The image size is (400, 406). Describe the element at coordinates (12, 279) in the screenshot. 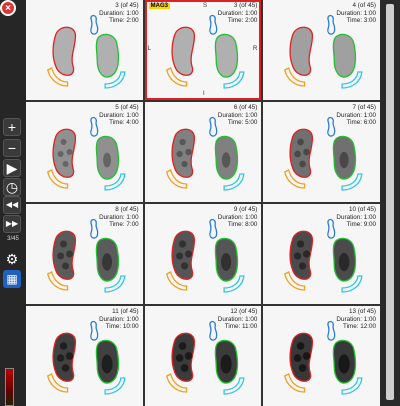

I see `layers-icon: ▦` at that location.